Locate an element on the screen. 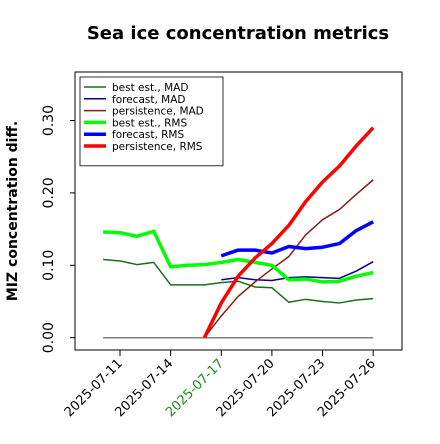  legend-label: best est., MAD is located at coordinates (150, 88).